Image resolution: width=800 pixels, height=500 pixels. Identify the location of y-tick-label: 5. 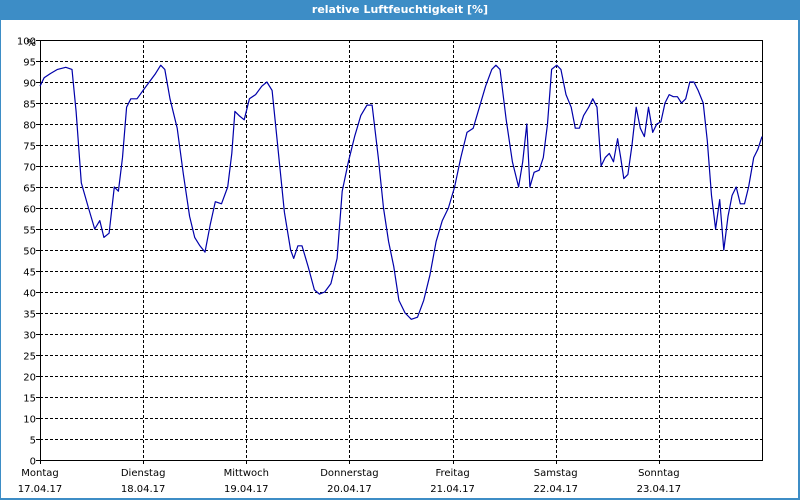
(33, 441).